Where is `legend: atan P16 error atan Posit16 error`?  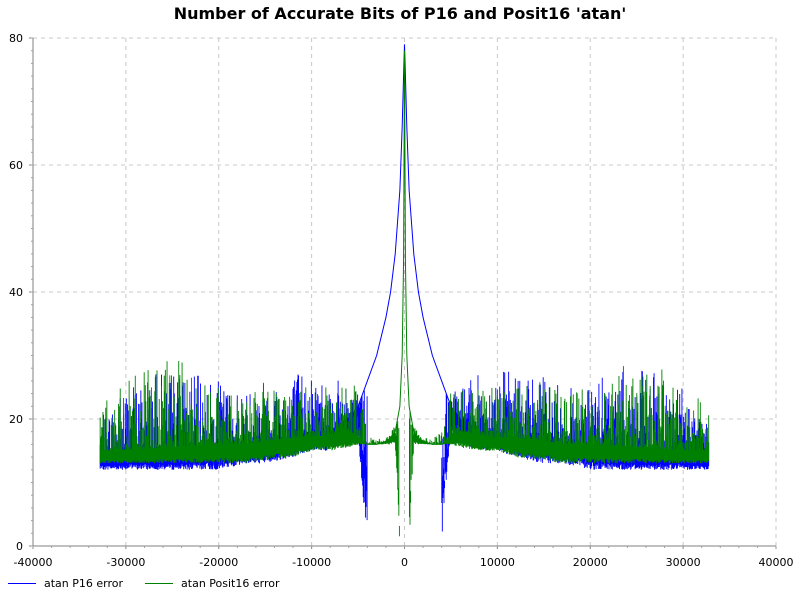
legend: atan P16 error atan Posit16 error is located at coordinates (155, 583).